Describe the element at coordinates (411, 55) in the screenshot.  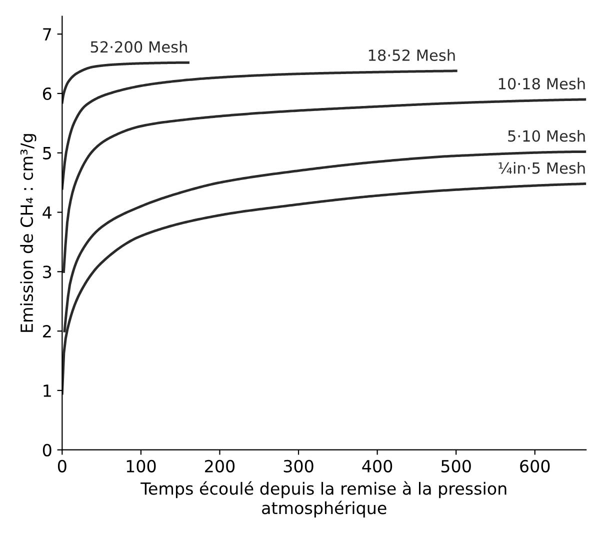
I see `series-label: 18·52 Mesh` at that location.